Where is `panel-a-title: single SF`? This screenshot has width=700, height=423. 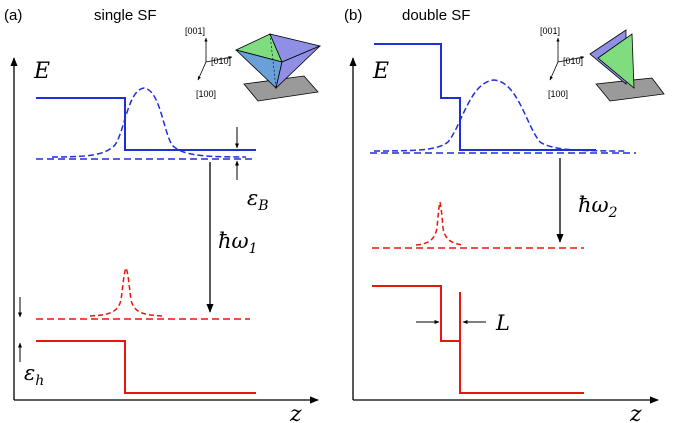 panel-a-title: single SF is located at coordinates (125, 15).